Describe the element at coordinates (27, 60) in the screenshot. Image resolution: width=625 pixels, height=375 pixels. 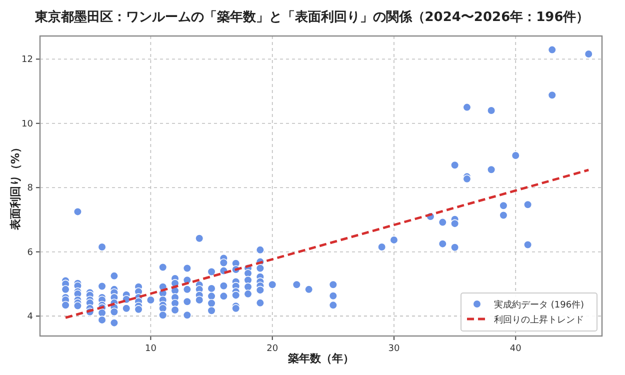
I see `y-tick-label: 12` at that location.